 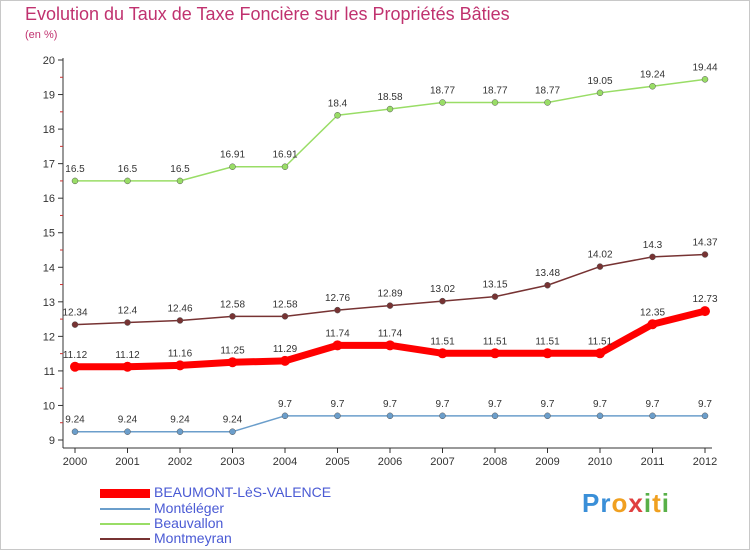 I want to click on data-label: 11.25, so click(x=232, y=350).